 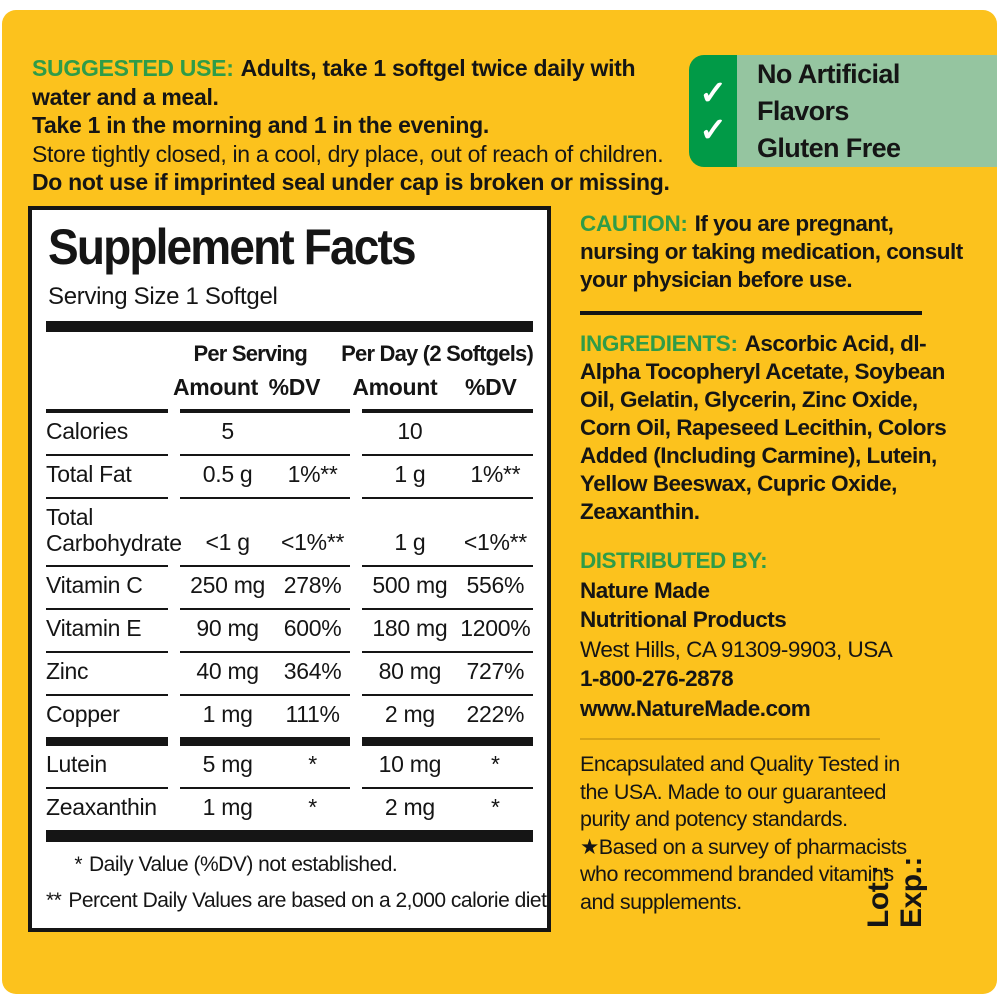 I want to click on lot-exp-block: Lot : Exp.:, so click(x=894, y=892).